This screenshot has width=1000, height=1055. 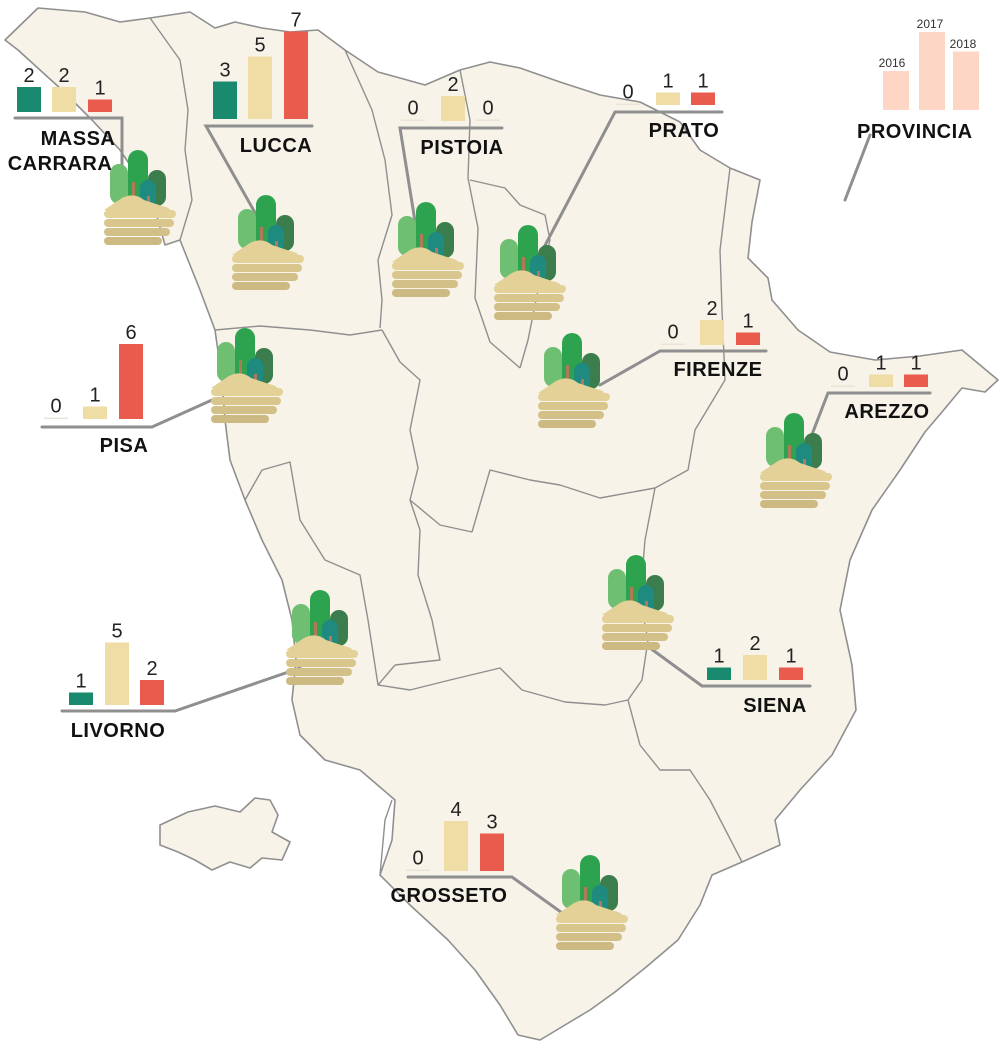 I want to click on leader-arezzo, so click(x=868, y=421).